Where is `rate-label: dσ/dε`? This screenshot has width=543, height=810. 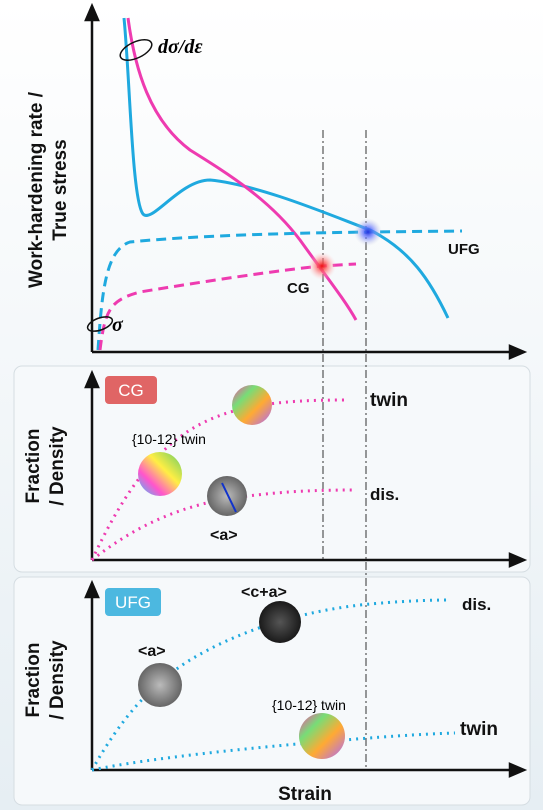 rate-label: dσ/dε is located at coordinates (180, 47).